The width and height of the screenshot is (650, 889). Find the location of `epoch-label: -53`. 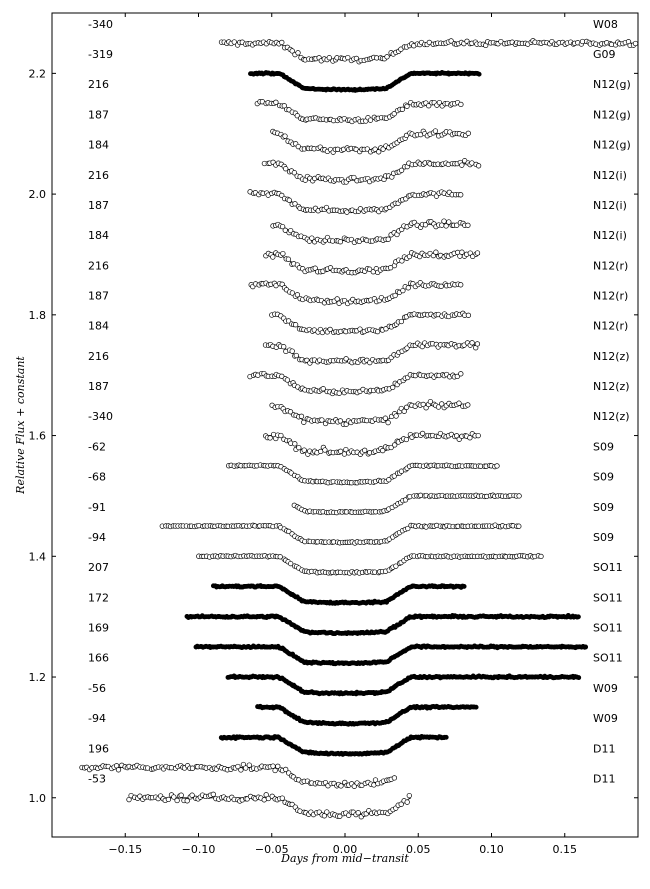

epoch-label: -53 is located at coordinates (97, 778).